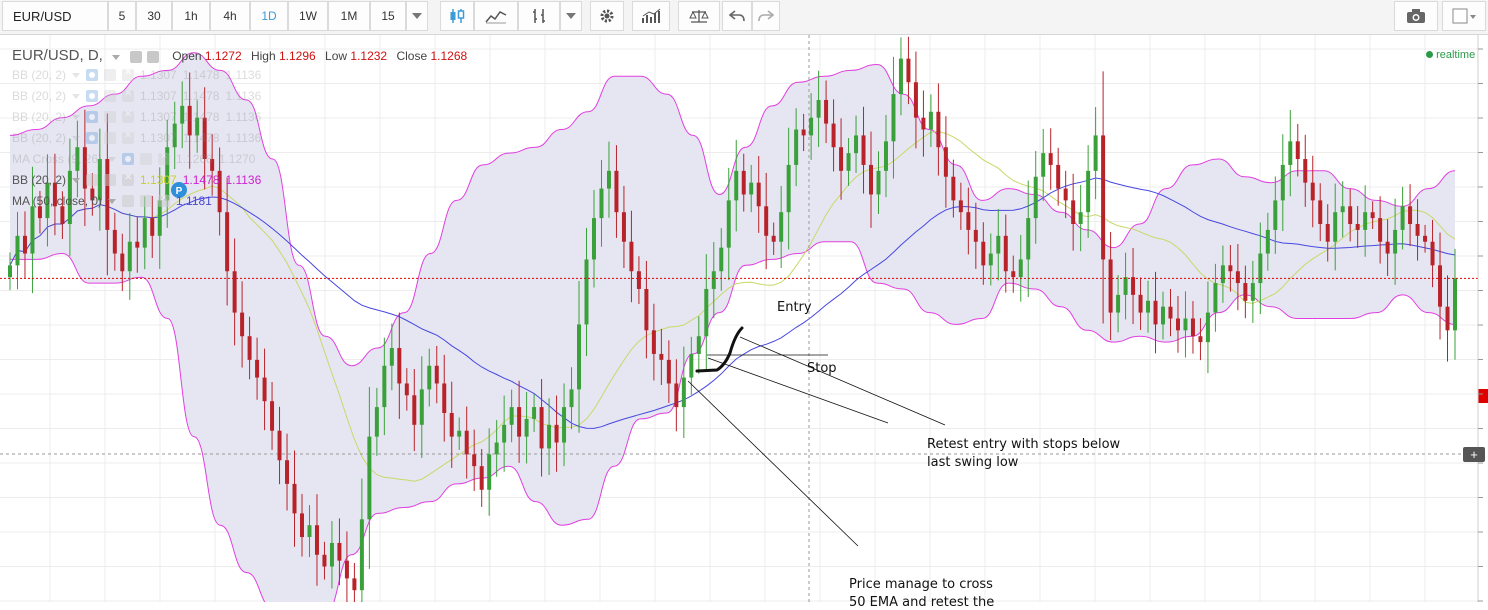 This screenshot has width=1488, height=610. What do you see at coordinates (122, 16) in the screenshot?
I see `interval-5-button: 5` at bounding box center [122, 16].